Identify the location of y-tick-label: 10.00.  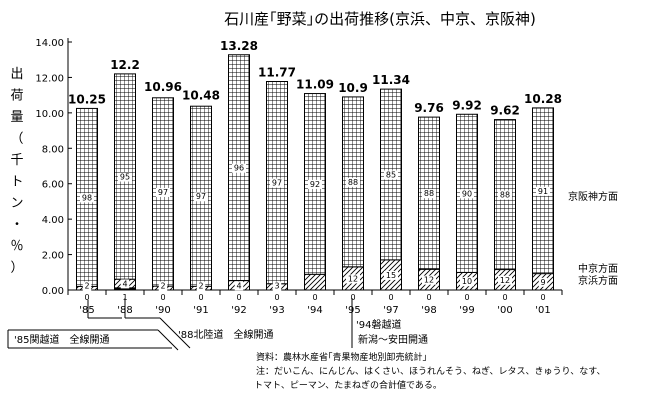
(49, 114).